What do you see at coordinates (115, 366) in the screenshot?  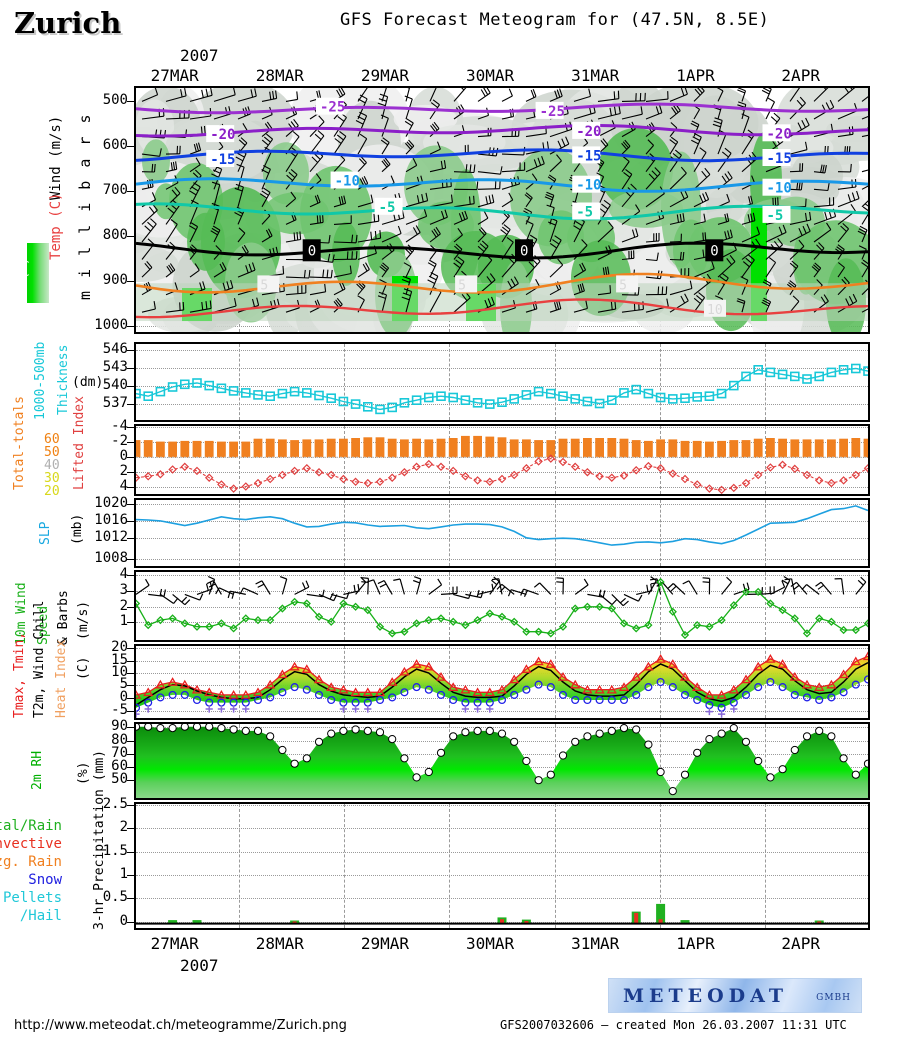 I see `axis-tick-label: 543` at bounding box center [115, 366].